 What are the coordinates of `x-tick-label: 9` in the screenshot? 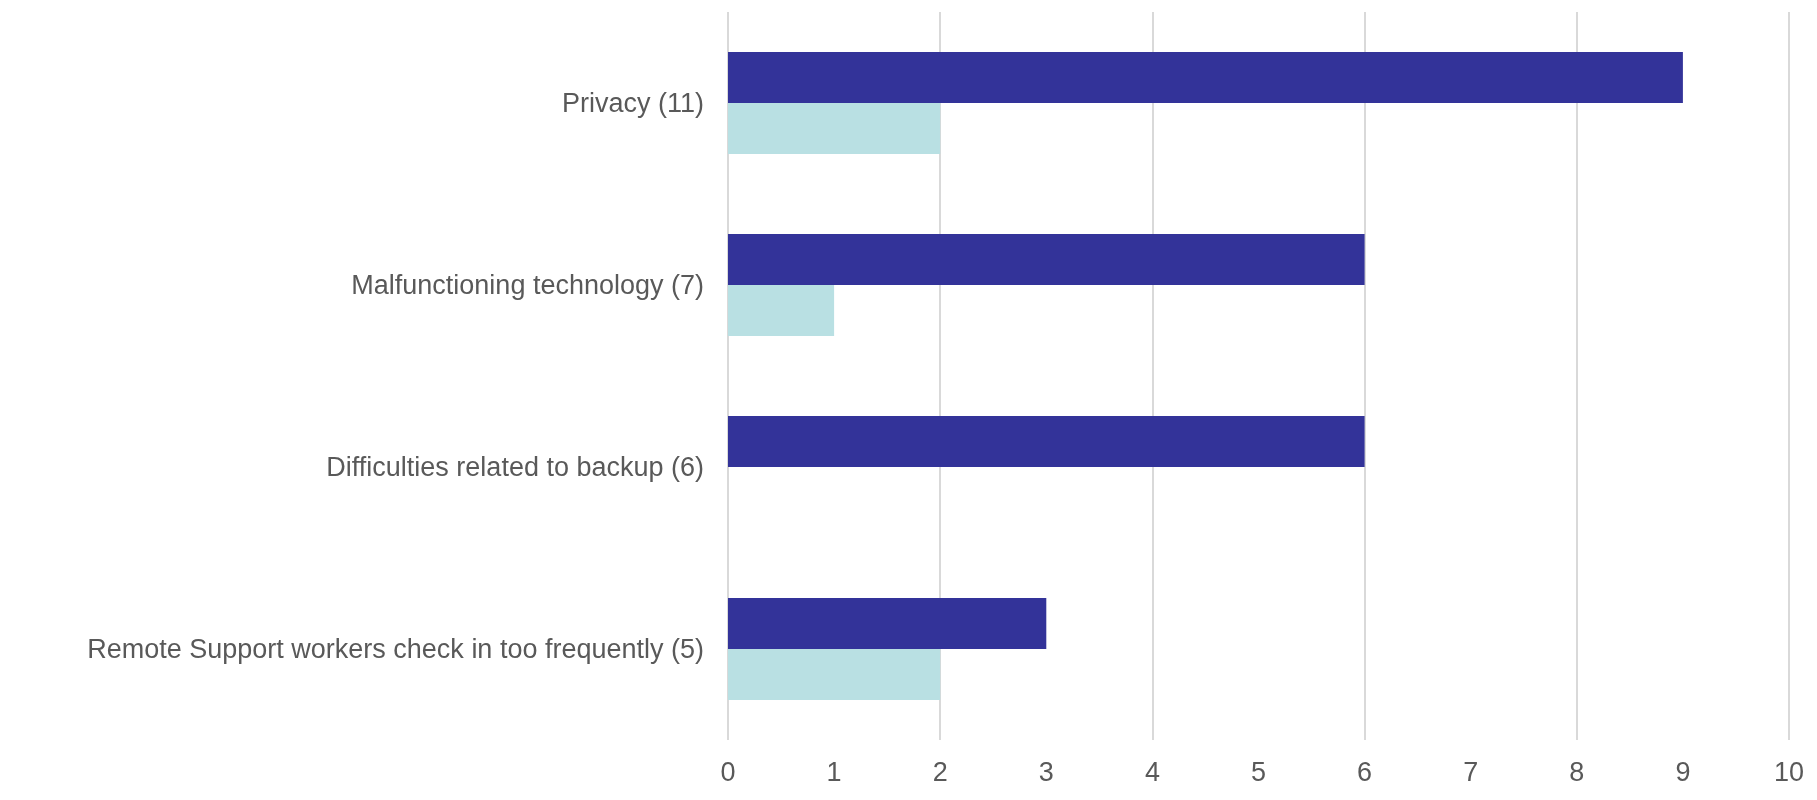 It's located at (1683, 771).